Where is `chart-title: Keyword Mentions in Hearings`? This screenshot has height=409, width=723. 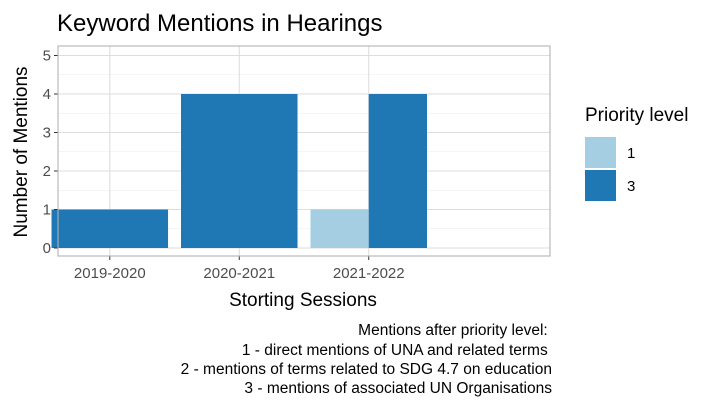
chart-title: Keyword Mentions in Hearings is located at coordinates (220, 23).